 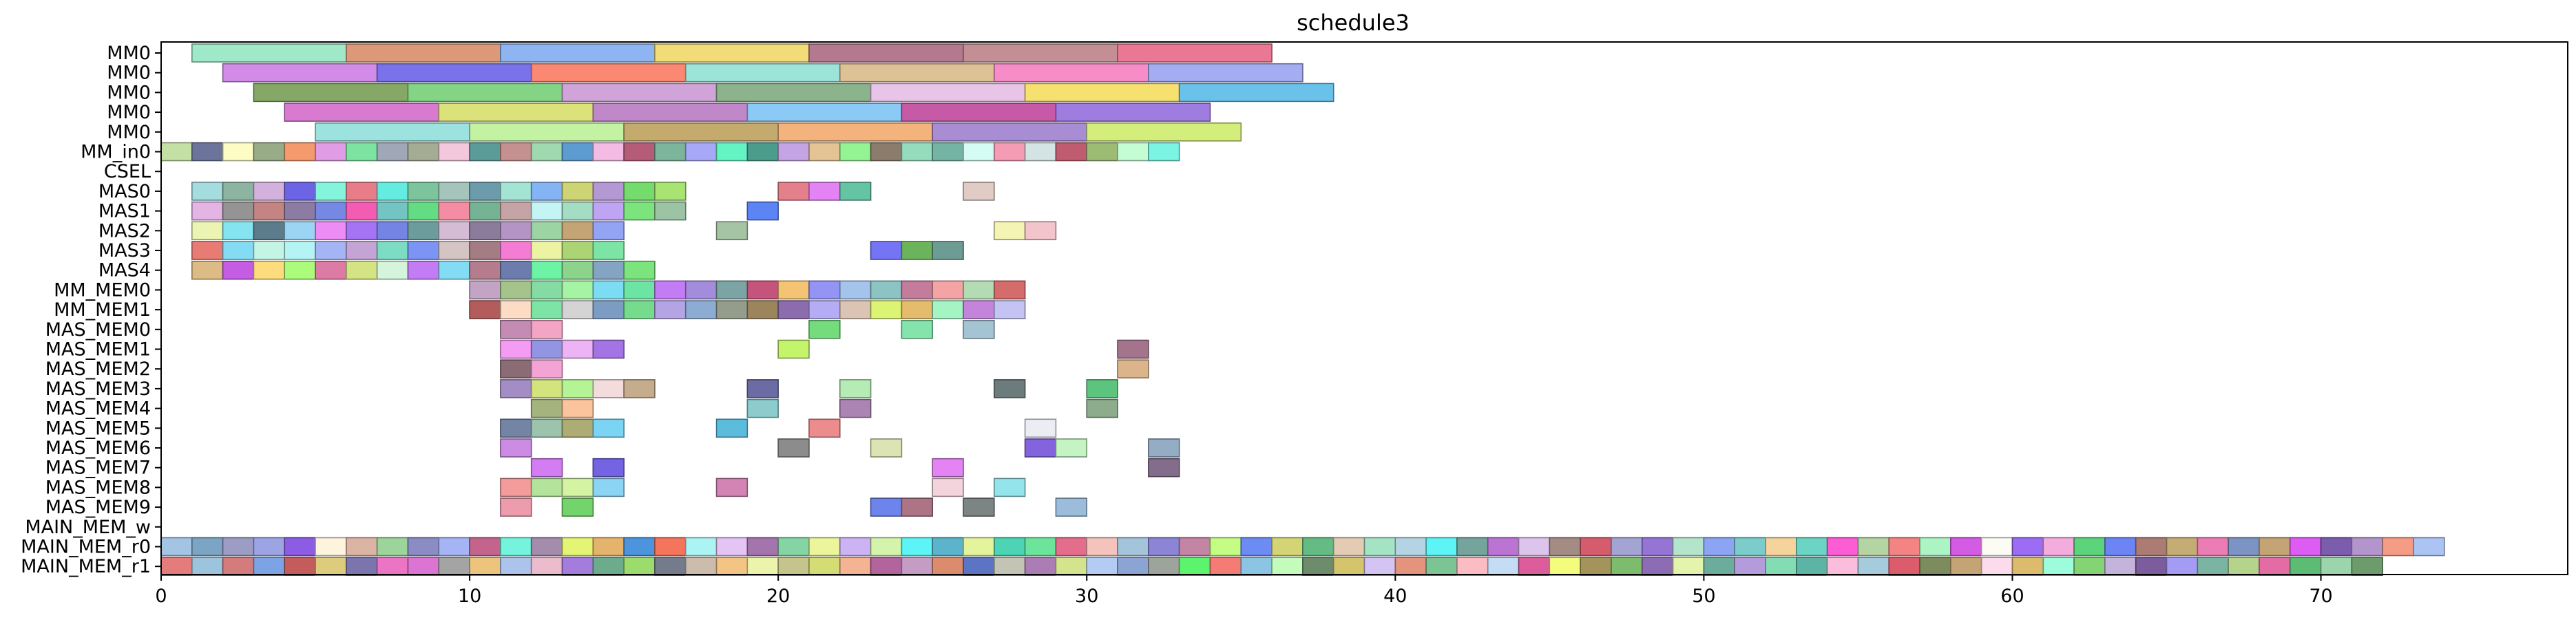 I want to click on y-tick-label: MAS0, so click(x=124, y=191).